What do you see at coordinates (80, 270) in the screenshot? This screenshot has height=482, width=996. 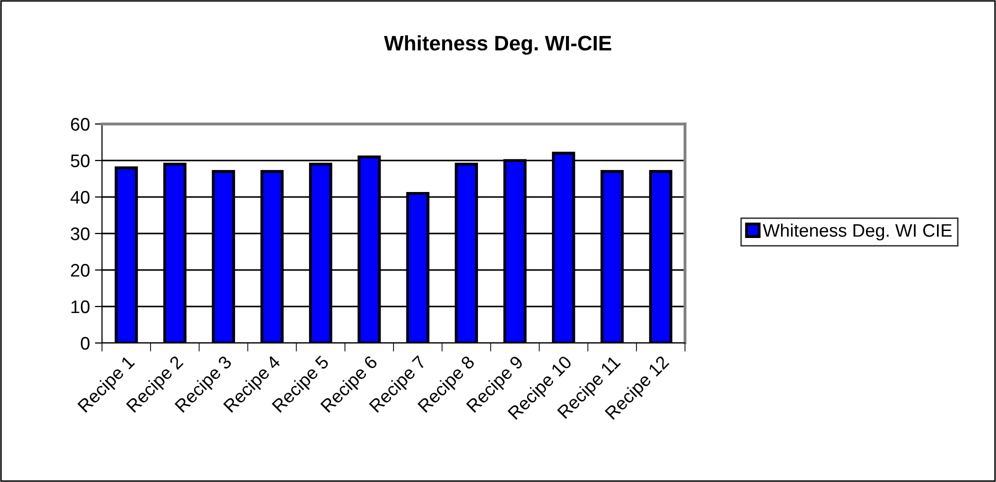 I see `y-tick-label: 20` at bounding box center [80, 270].